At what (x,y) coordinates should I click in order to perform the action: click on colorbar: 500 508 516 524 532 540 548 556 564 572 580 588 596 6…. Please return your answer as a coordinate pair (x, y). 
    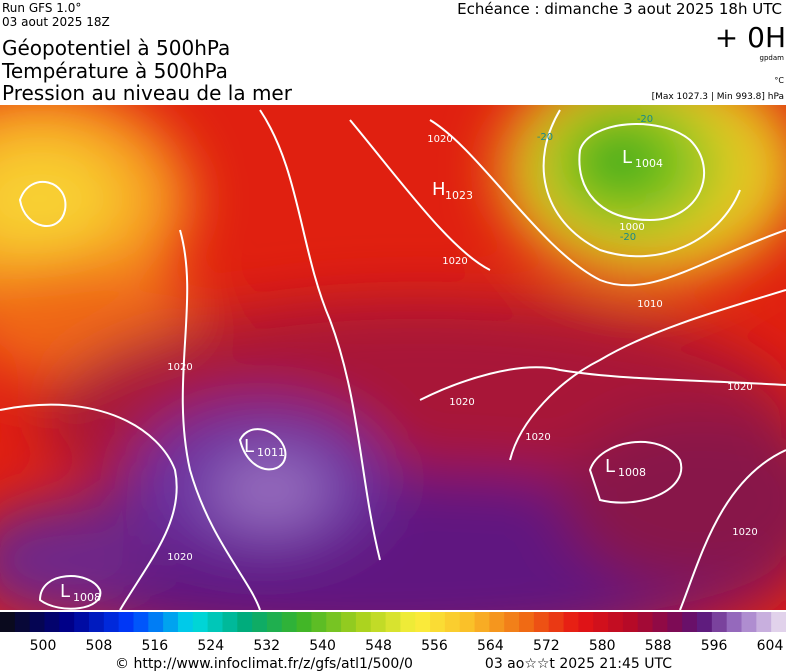
    Looking at the image, I should click on (393, 633).